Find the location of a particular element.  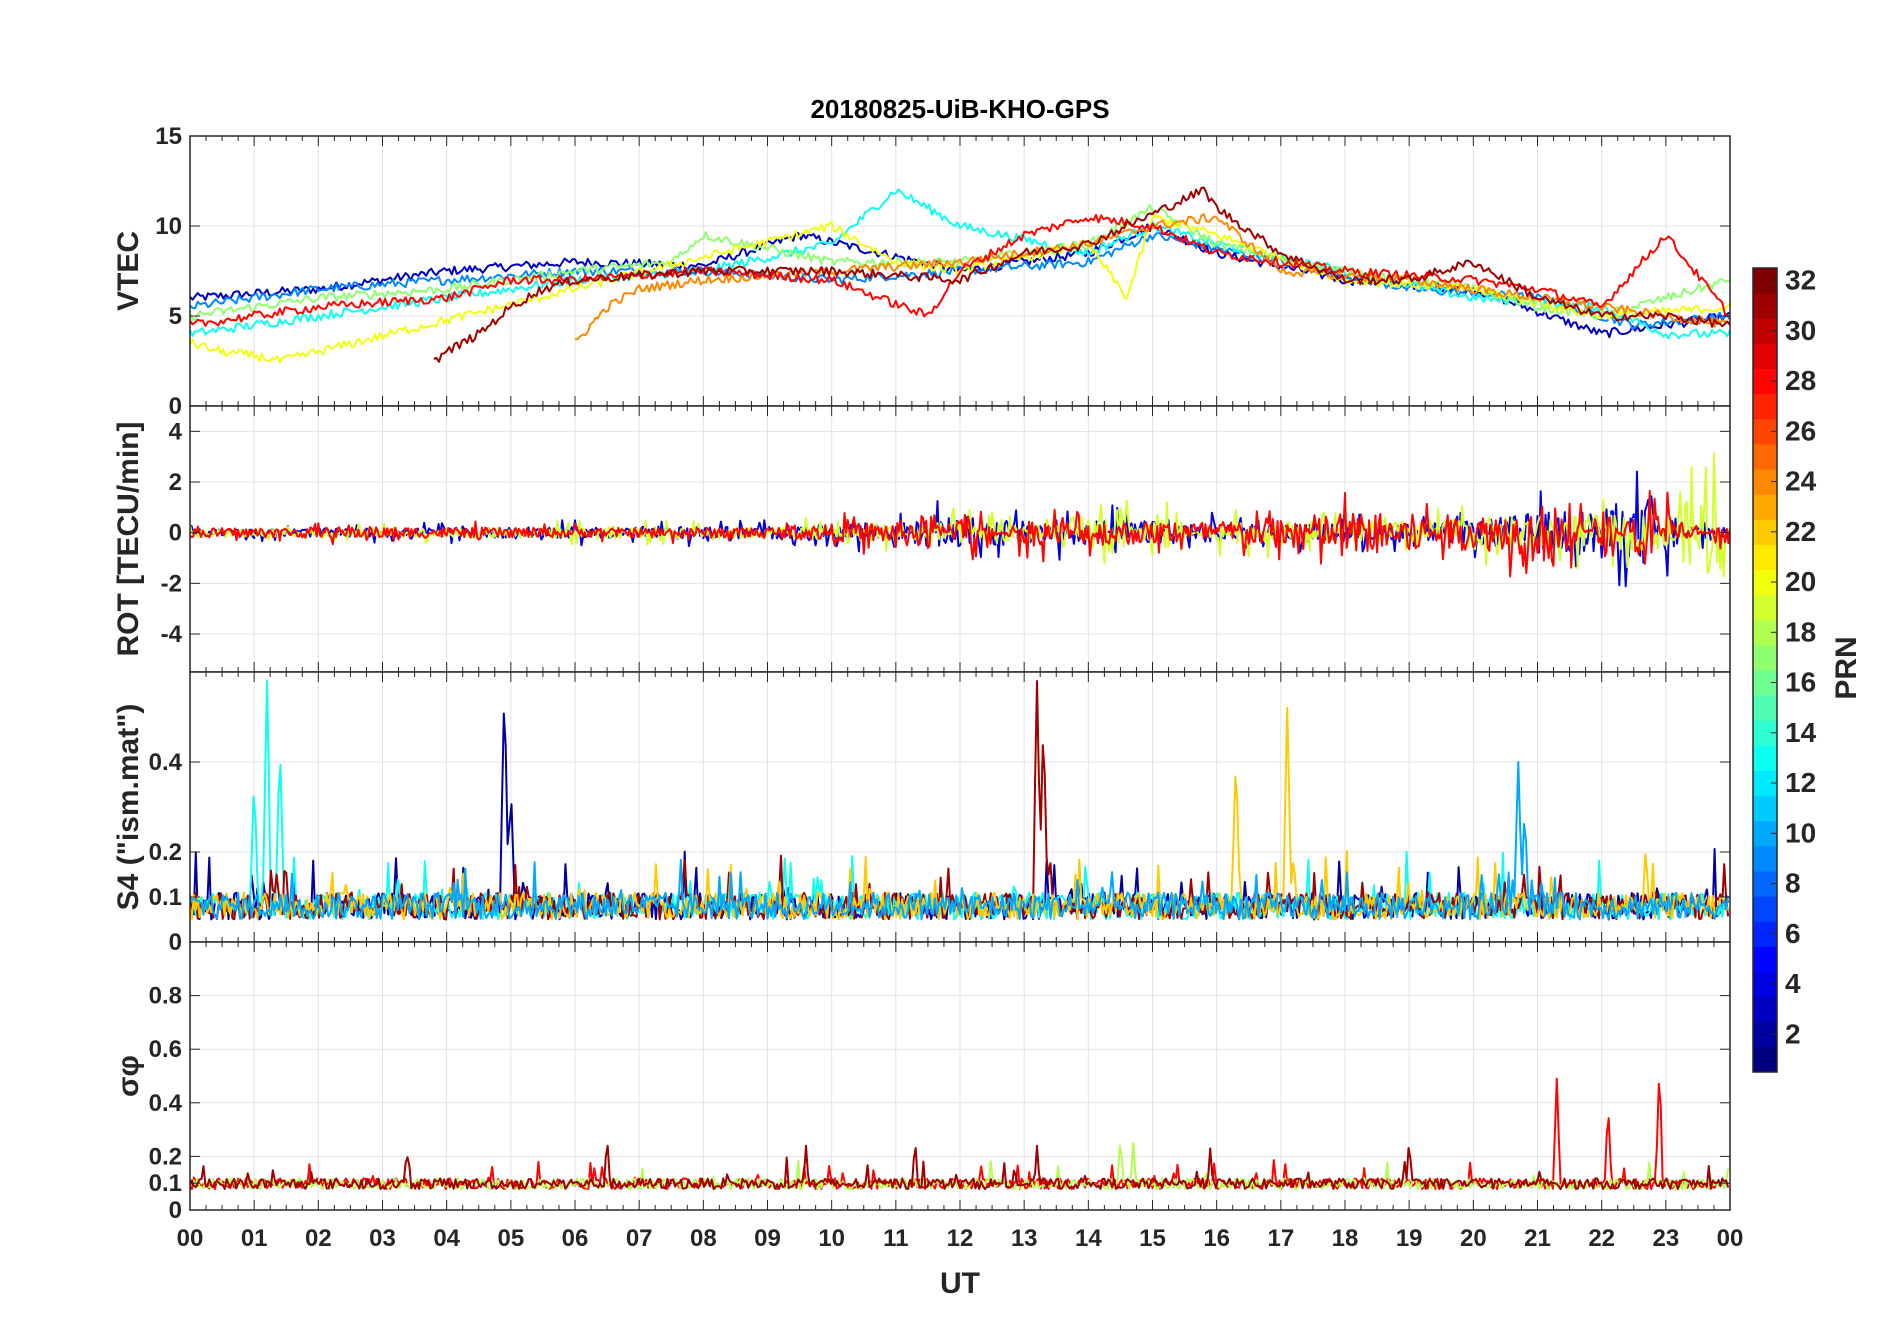

y-tick-label: 0.8 is located at coordinates (165, 996).